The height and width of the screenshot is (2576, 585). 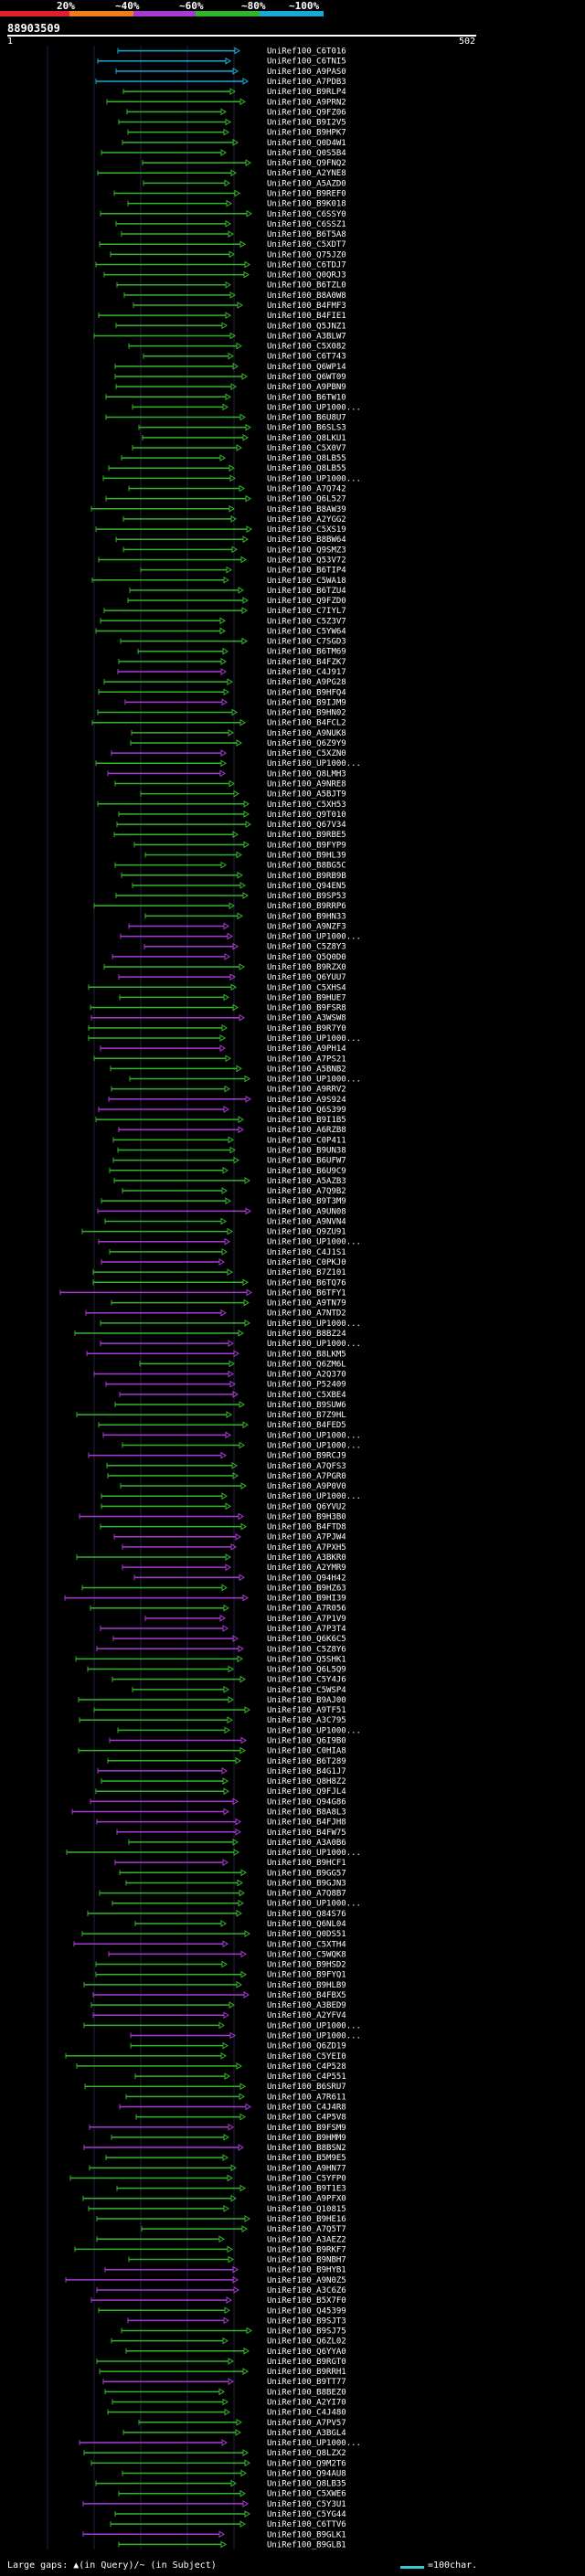 What do you see at coordinates (307, 702) in the screenshot?
I see `hit-label: UniRef100_B9IJM9` at bounding box center [307, 702].